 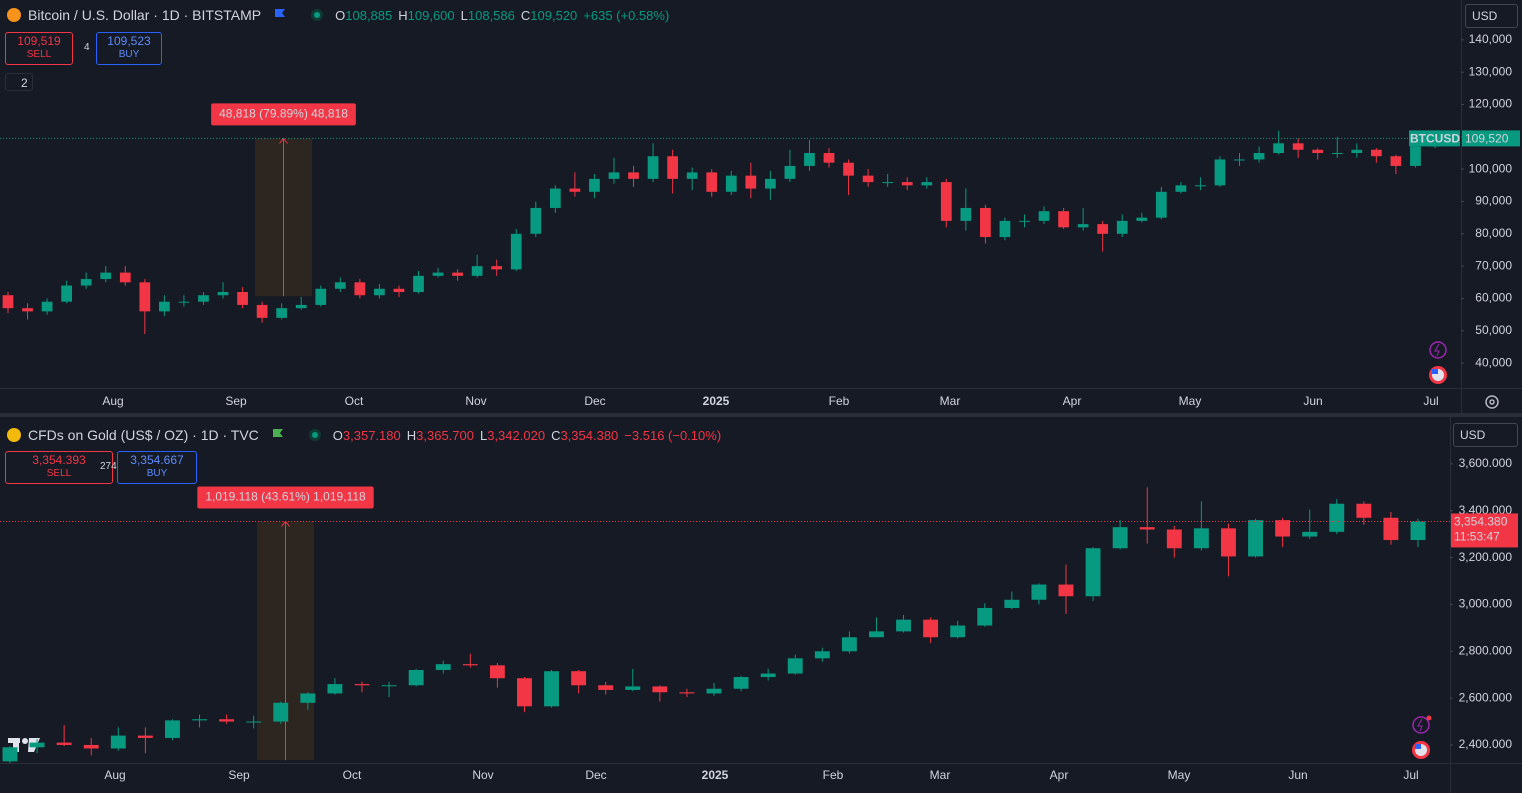 I want to click on y-tick-label: 3,600.000, so click(x=1486, y=463).